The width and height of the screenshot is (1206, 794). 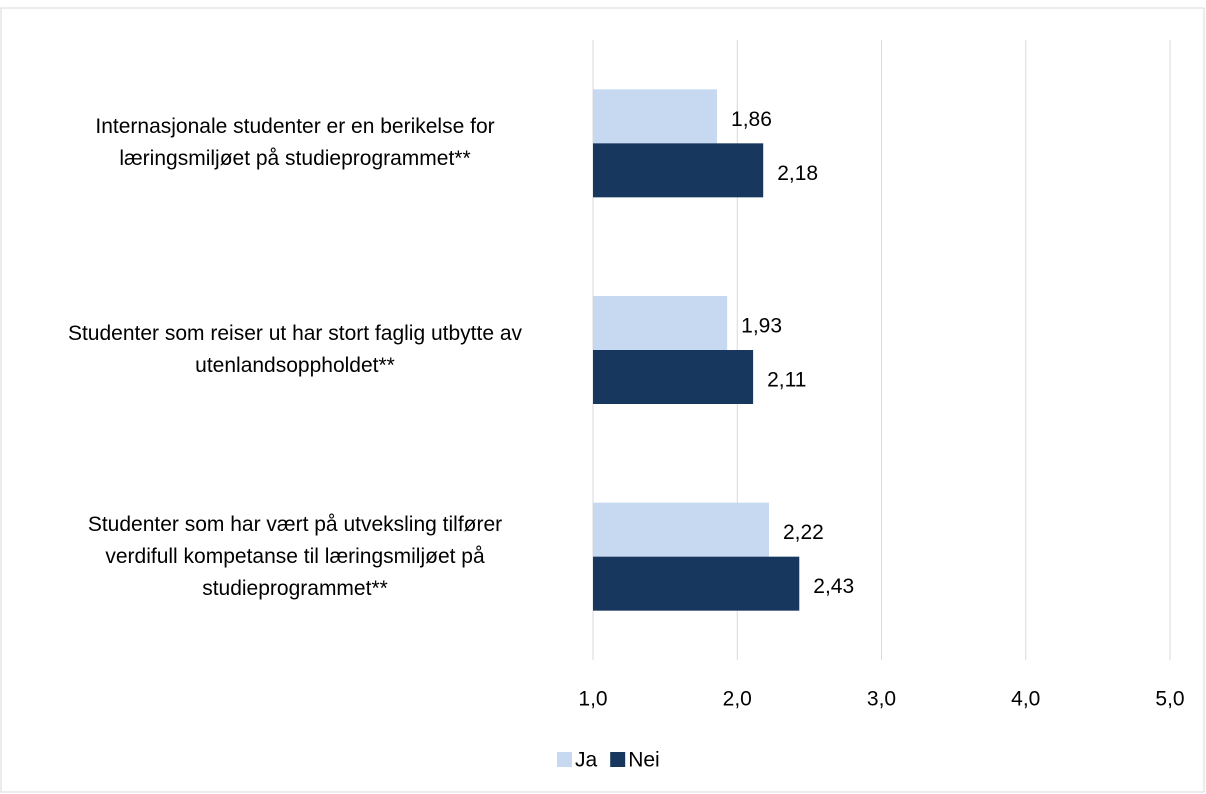 I want to click on x-tick-label: 5,0, so click(x=1169, y=699).